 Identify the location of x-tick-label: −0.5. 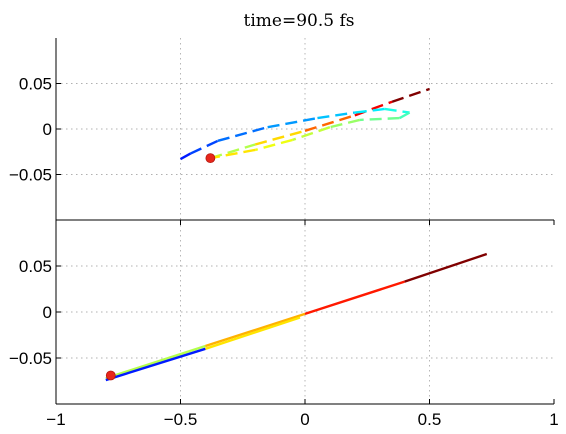
(181, 419).